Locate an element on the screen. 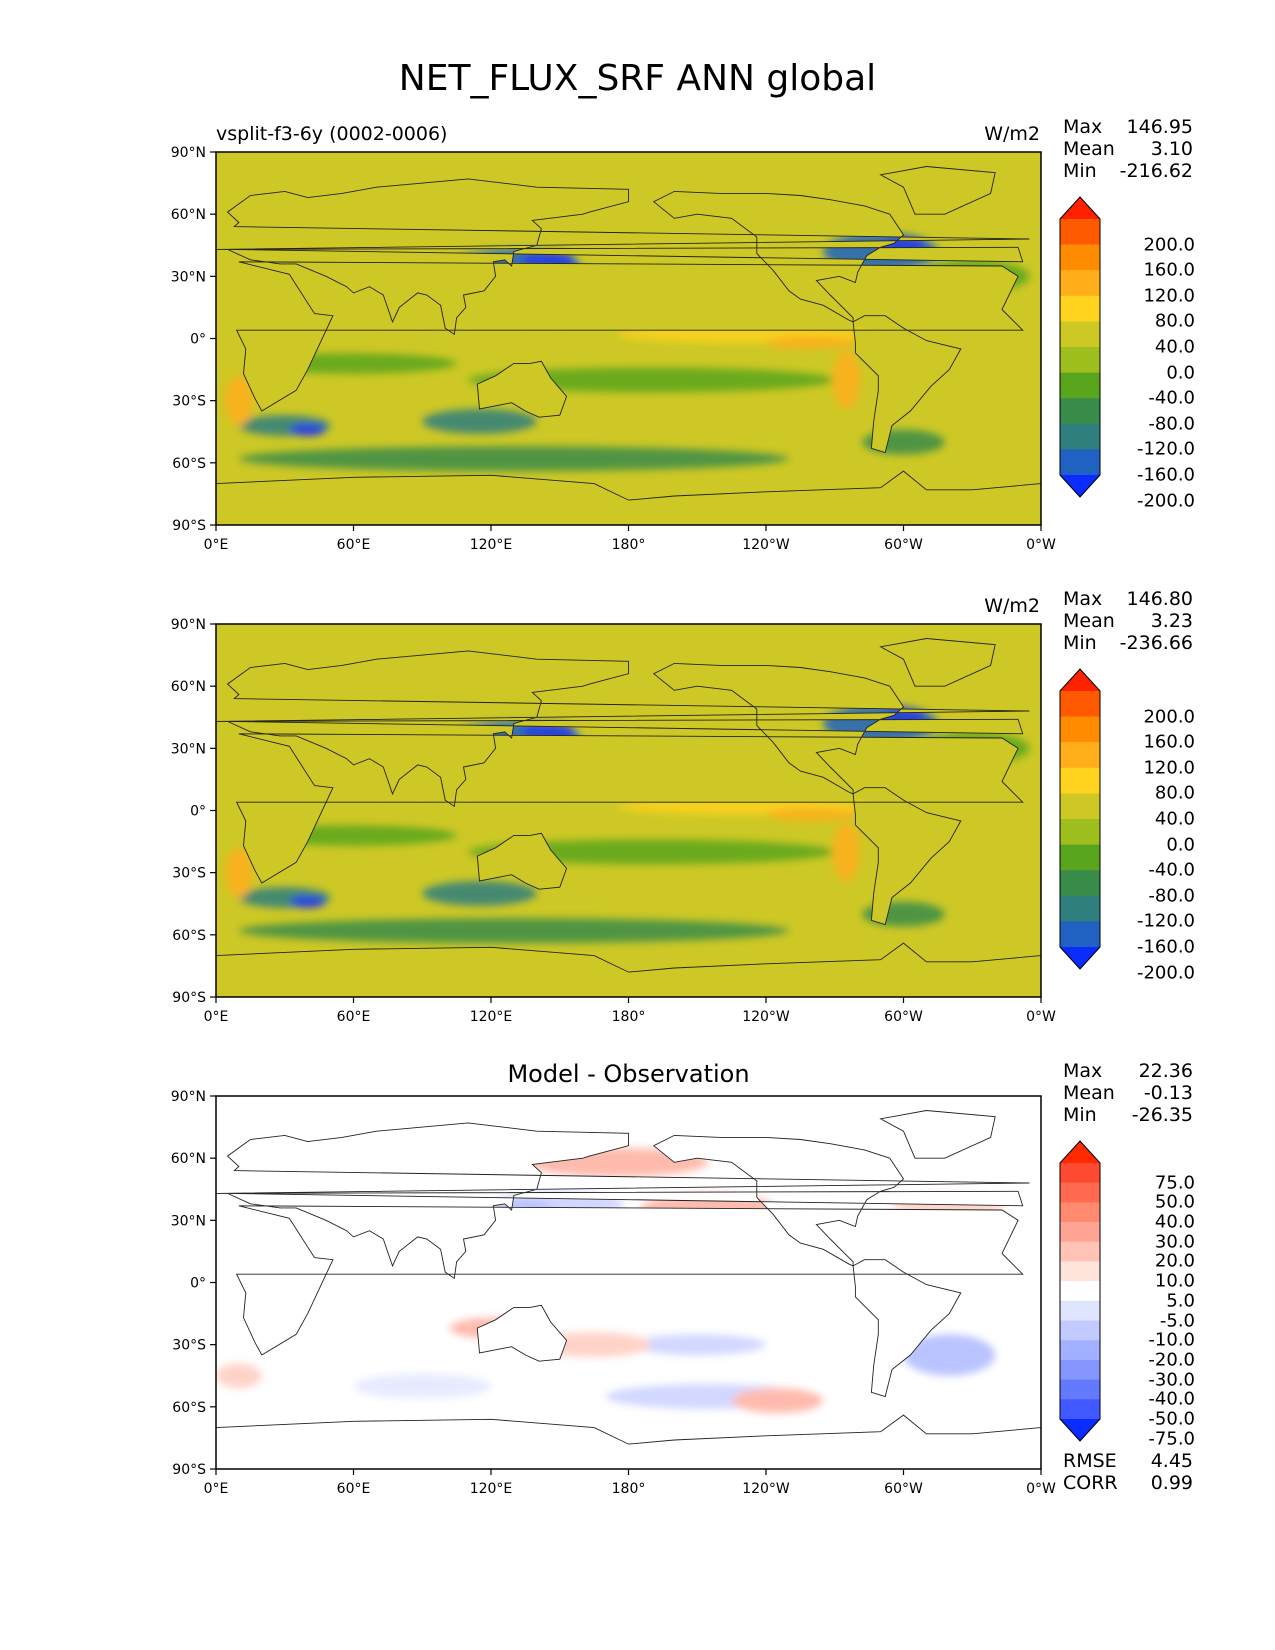 This screenshot has height=1650, width=1275. rmse-label: RMSE is located at coordinates (1090, 1461).